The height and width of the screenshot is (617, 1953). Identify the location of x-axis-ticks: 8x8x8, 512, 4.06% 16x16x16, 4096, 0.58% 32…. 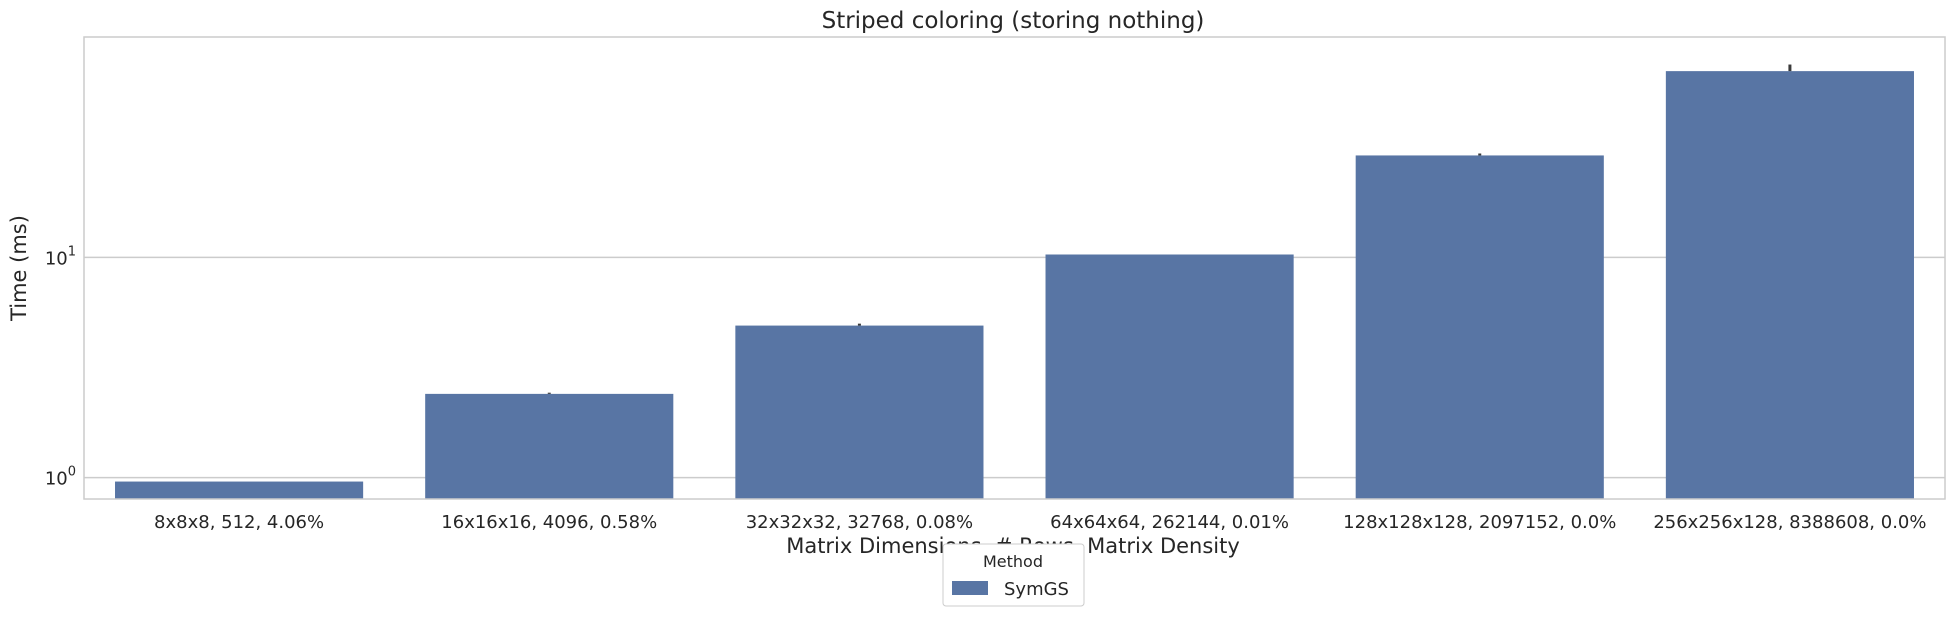
(1040, 522).